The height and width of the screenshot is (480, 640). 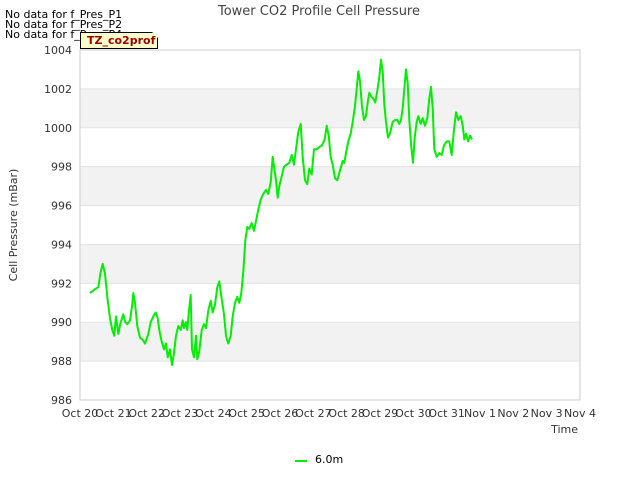 What do you see at coordinates (313, 413) in the screenshot?
I see `x-tick-label: Oct 27` at bounding box center [313, 413].